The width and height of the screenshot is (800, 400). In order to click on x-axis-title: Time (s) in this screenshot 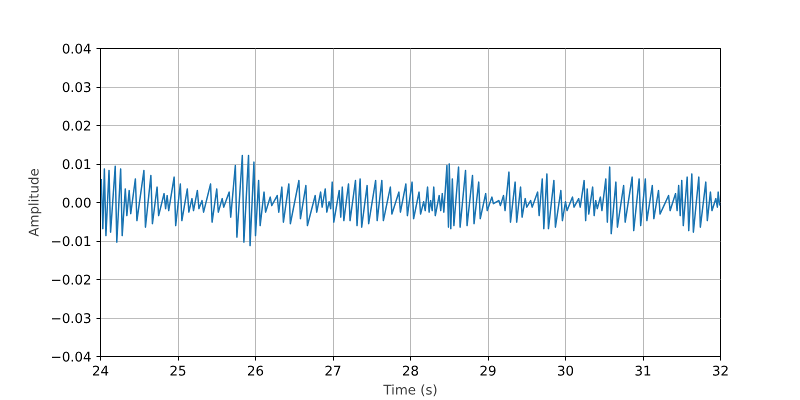, I will do `click(410, 391)`.